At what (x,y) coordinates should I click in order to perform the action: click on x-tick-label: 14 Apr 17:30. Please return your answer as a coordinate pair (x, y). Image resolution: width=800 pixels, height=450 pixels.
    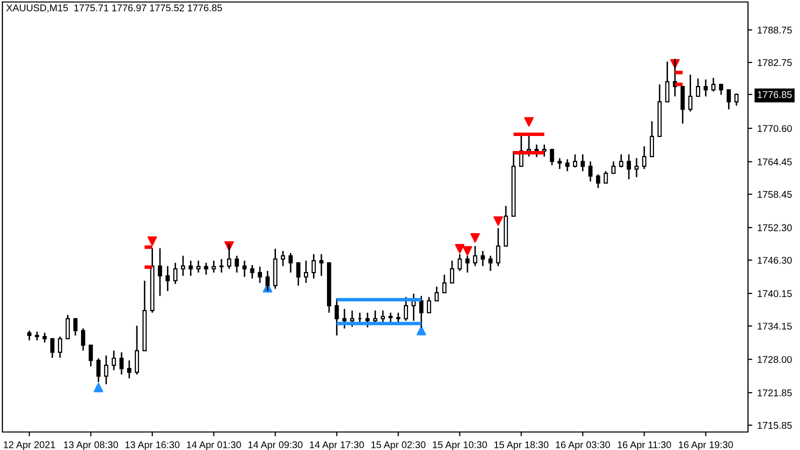
    Looking at the image, I should click on (337, 445).